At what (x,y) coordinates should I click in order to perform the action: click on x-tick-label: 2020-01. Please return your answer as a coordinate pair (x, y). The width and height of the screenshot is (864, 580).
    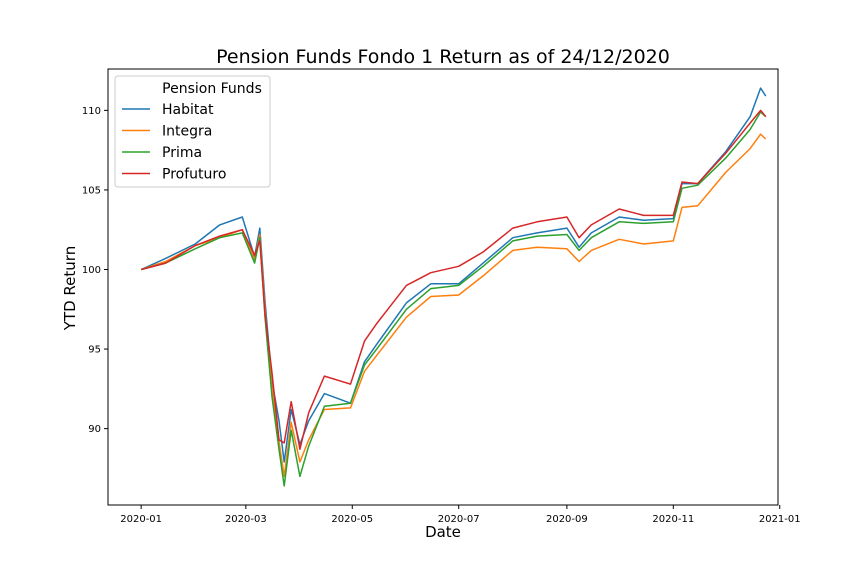
    Looking at the image, I should click on (141, 519).